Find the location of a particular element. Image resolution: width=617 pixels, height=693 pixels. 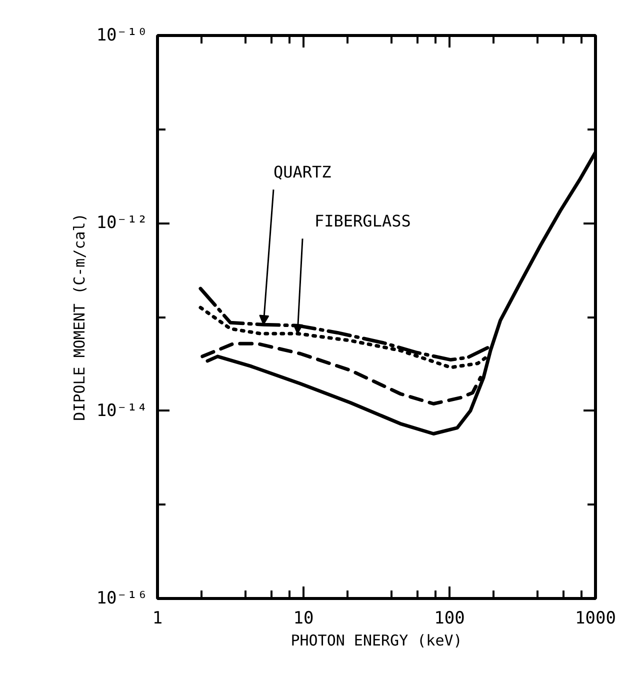

x-tick-label: 1000 is located at coordinates (595, 618).